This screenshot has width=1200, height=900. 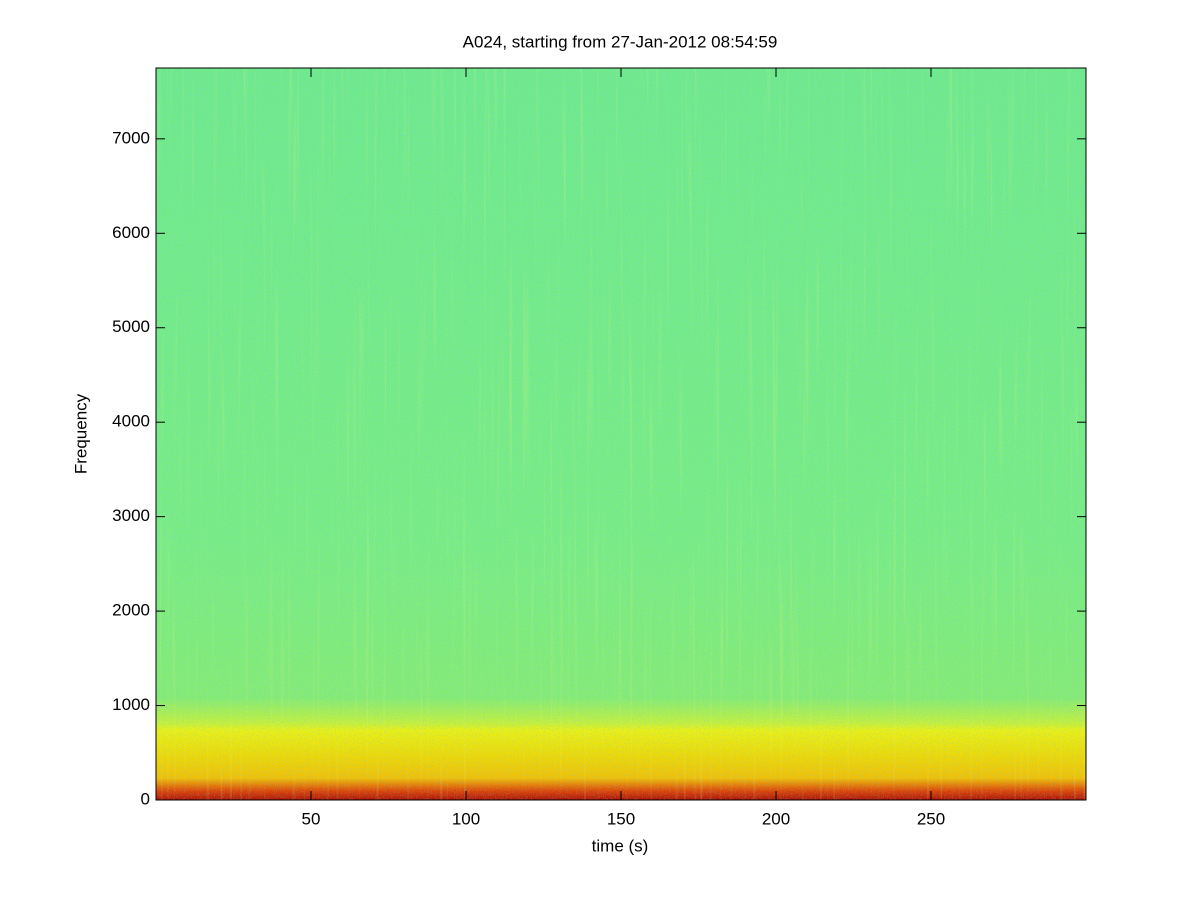 What do you see at coordinates (131, 515) in the screenshot?
I see `y-tick-label: 3000` at bounding box center [131, 515].